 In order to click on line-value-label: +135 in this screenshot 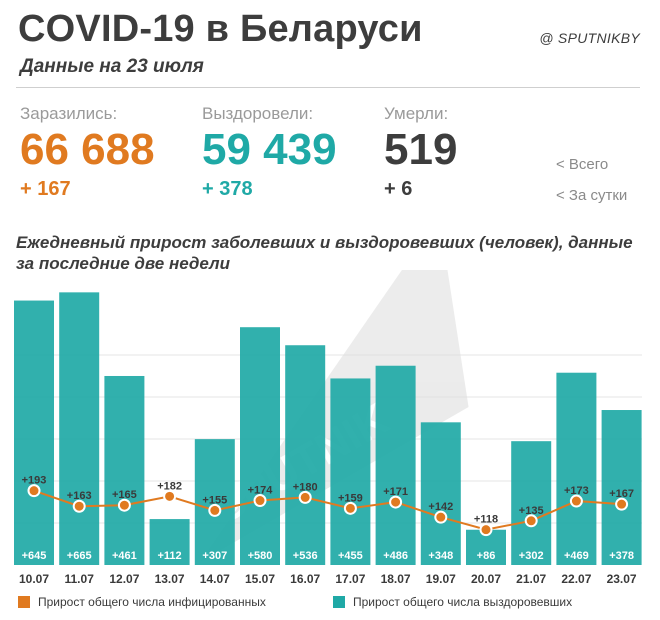, I will do `click(531, 511)`.